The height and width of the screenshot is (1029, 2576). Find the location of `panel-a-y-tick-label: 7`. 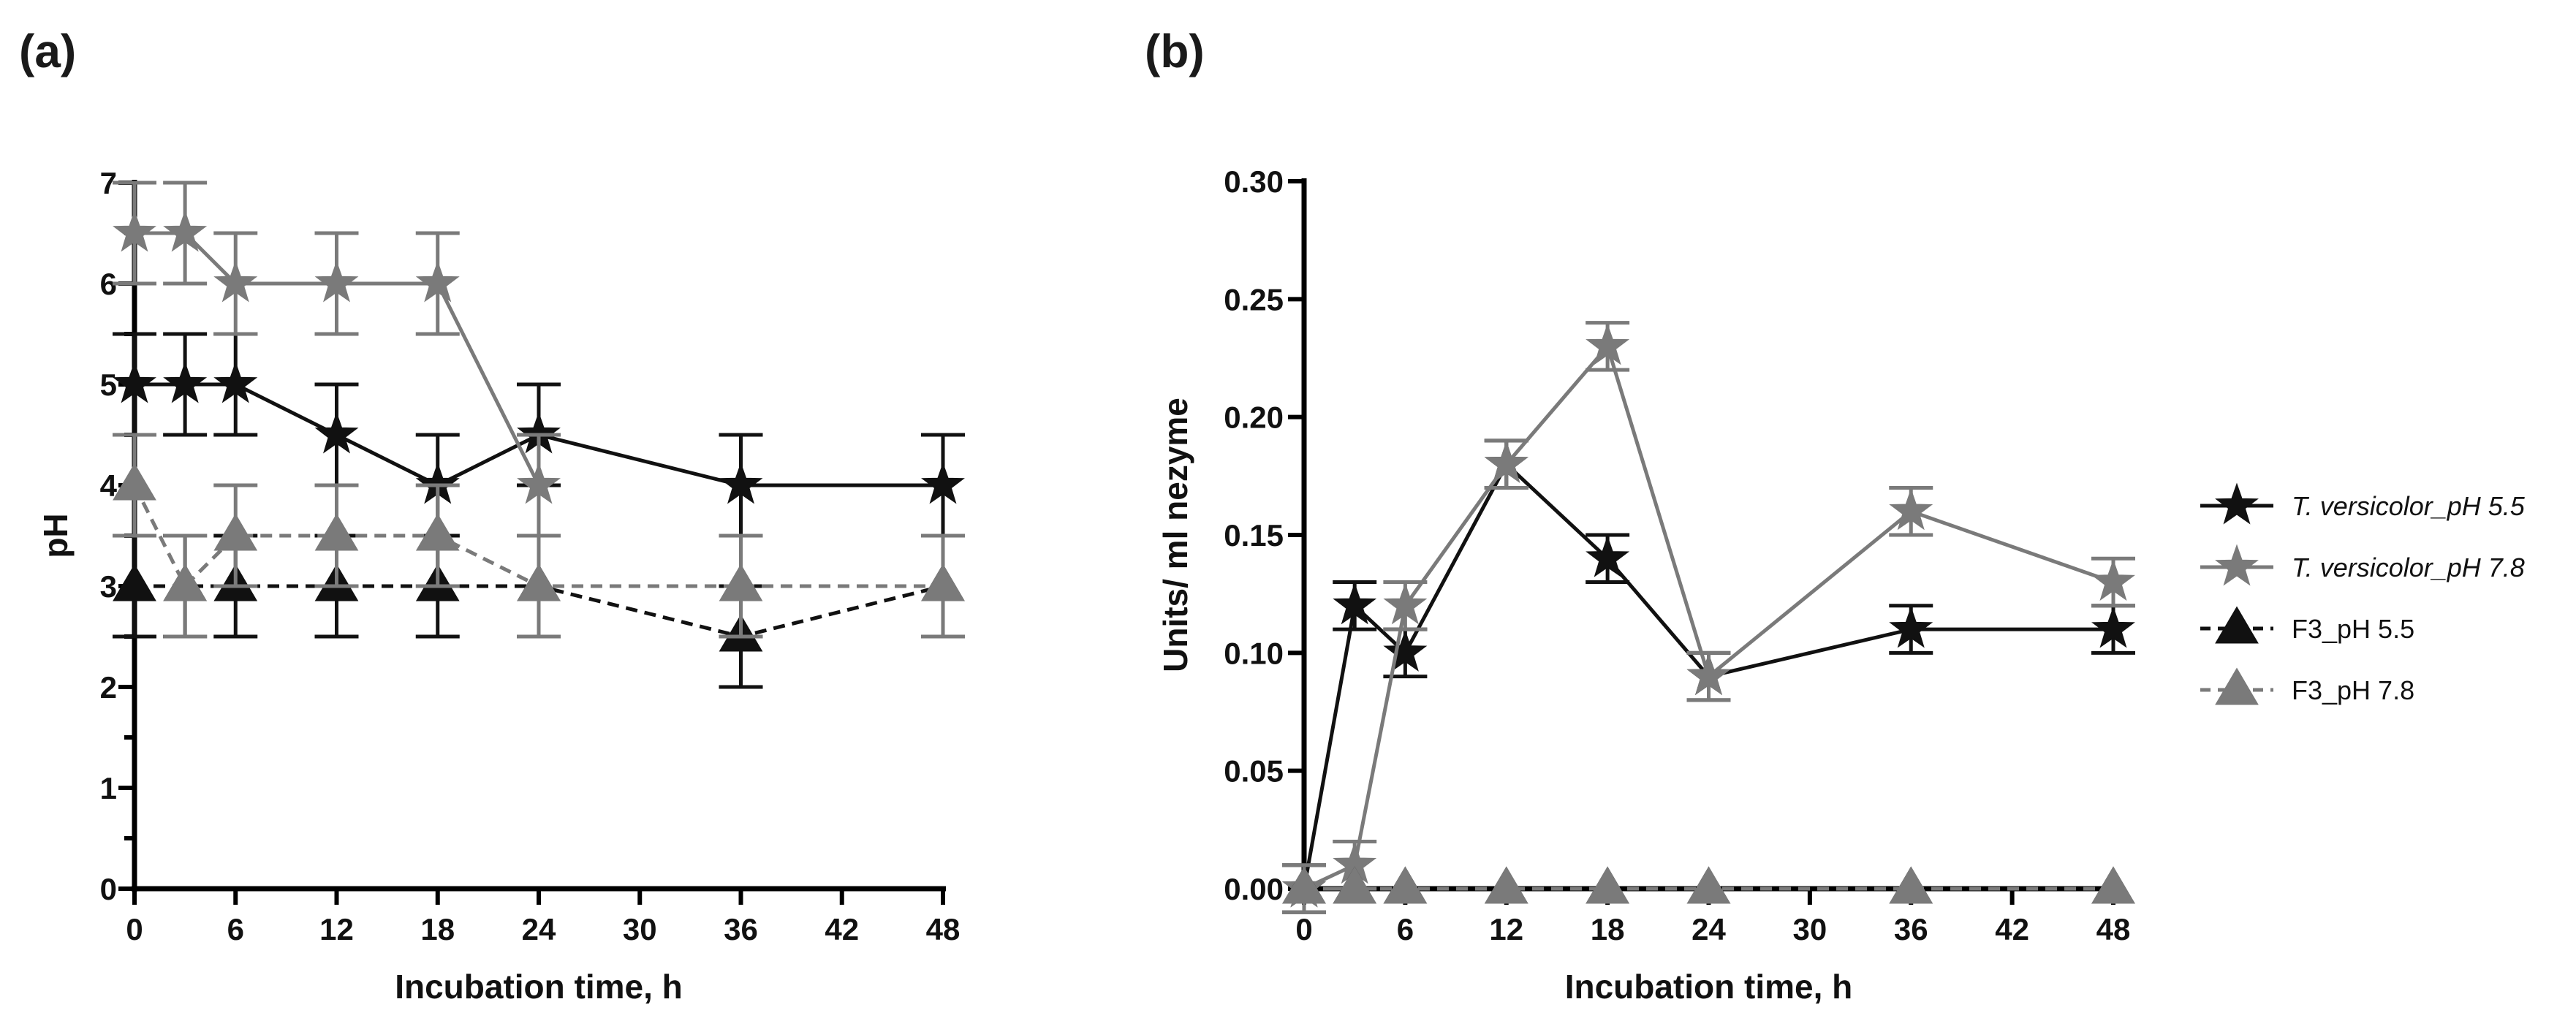

panel-a-y-tick-label: 7 is located at coordinates (108, 183).